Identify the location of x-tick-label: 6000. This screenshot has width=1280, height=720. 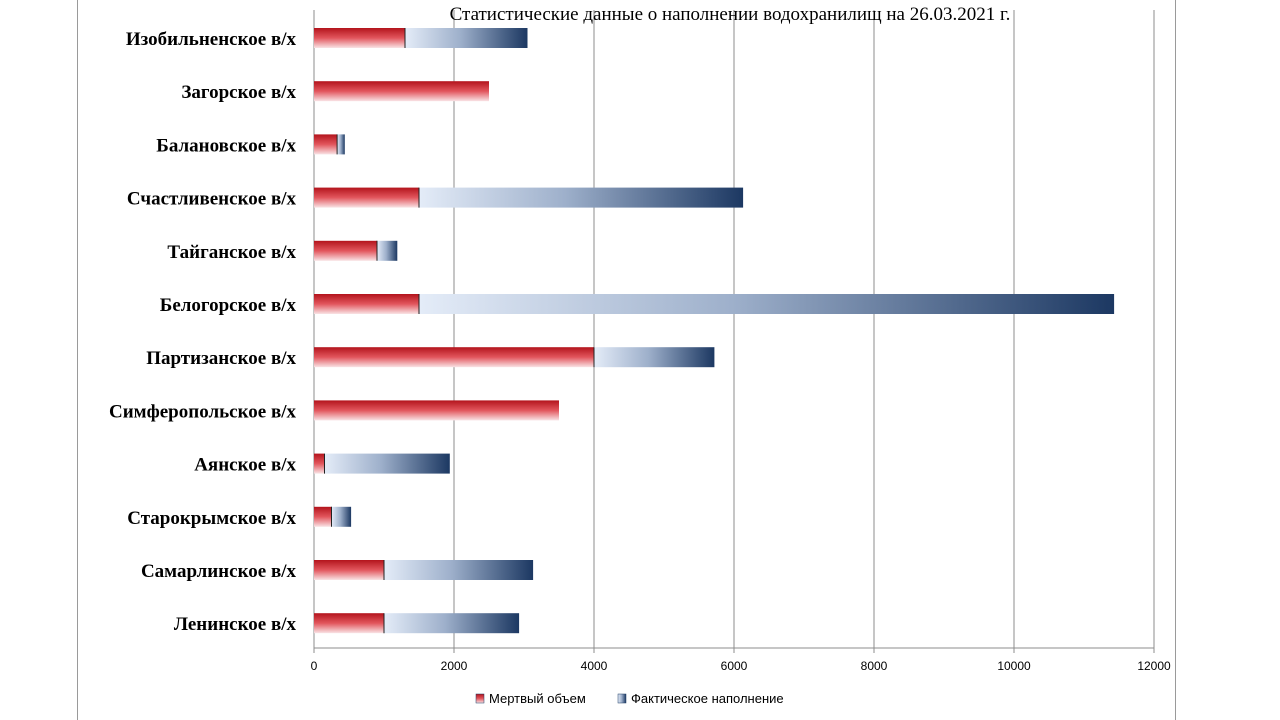
(734, 666).